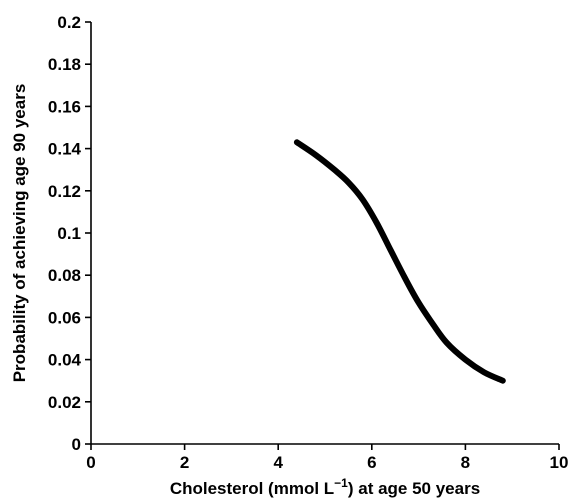 This screenshot has height=502, width=576. Describe the element at coordinates (64, 106) in the screenshot. I see `y-tick-label: 0.16` at that location.